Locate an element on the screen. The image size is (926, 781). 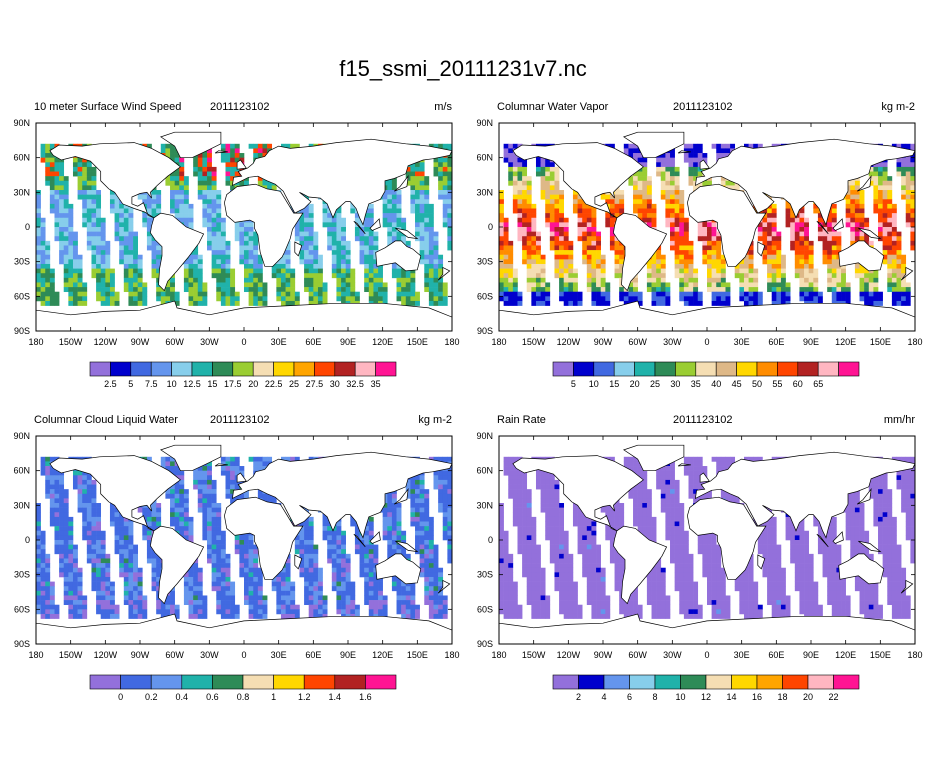
lon-label: 60W is located at coordinates (637, 342).